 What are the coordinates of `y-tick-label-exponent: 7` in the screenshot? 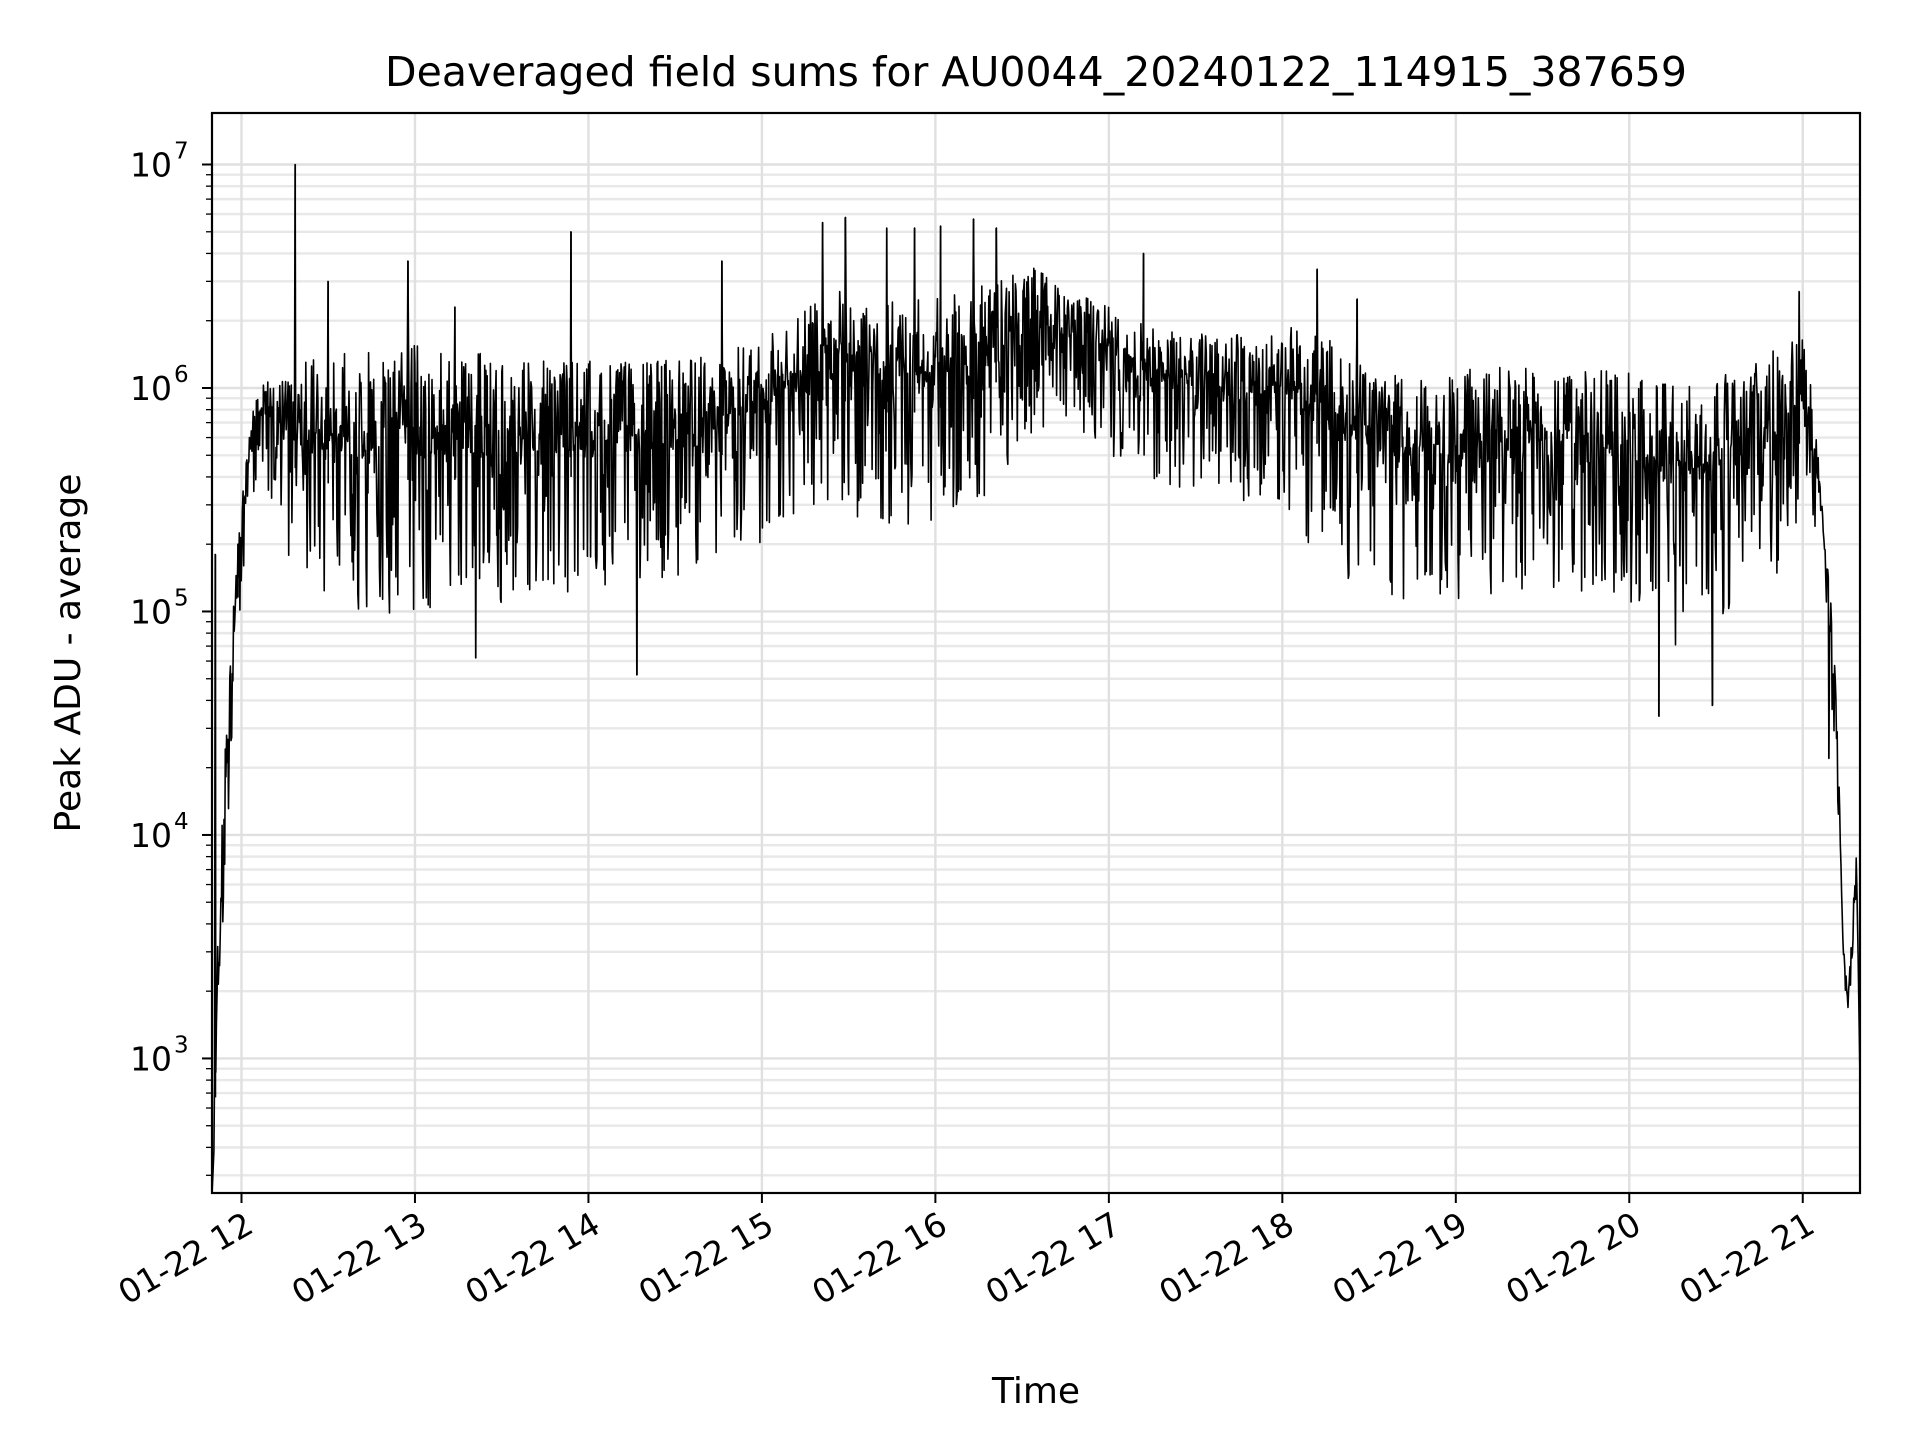 It's located at (181, 152).